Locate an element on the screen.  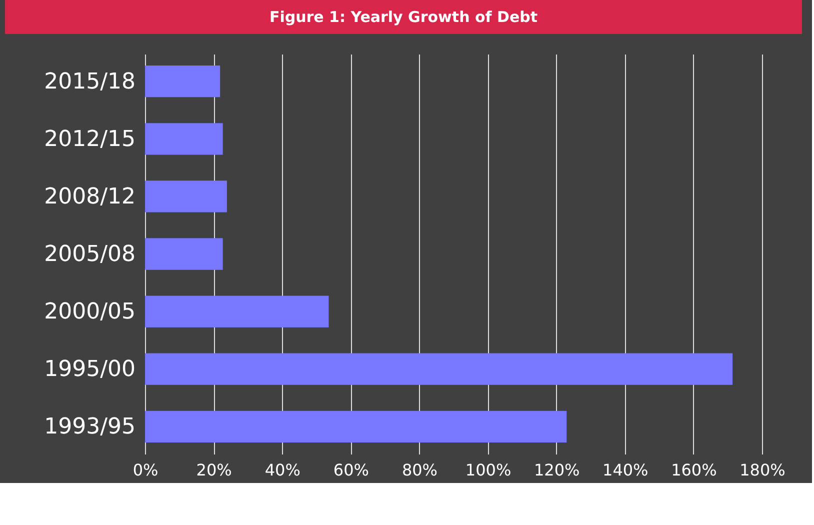
x-tick-label: 80% is located at coordinates (420, 470).